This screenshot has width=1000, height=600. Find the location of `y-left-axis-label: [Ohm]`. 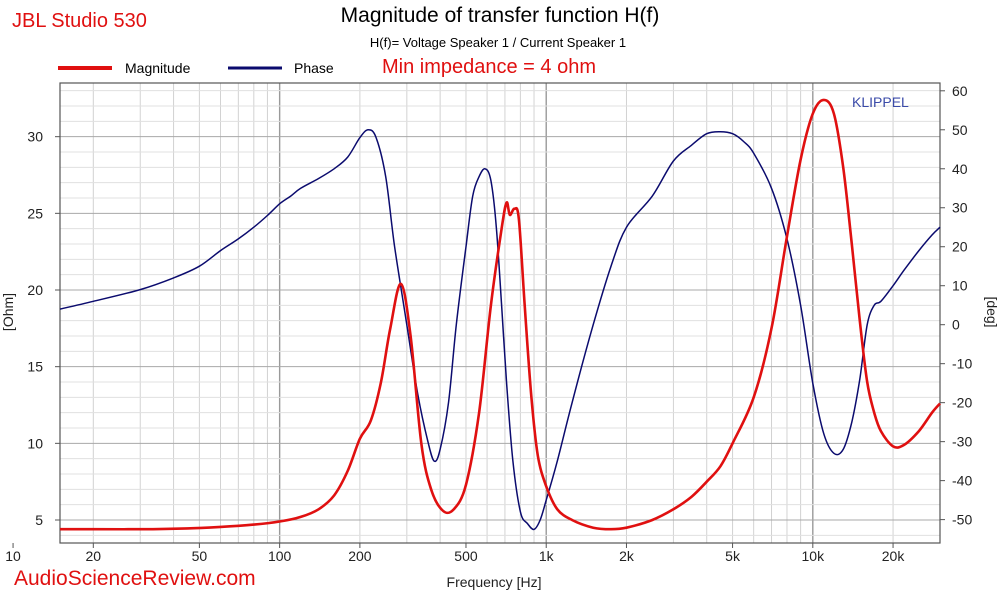

y-left-axis-label: [Ohm] is located at coordinates (8, 312).